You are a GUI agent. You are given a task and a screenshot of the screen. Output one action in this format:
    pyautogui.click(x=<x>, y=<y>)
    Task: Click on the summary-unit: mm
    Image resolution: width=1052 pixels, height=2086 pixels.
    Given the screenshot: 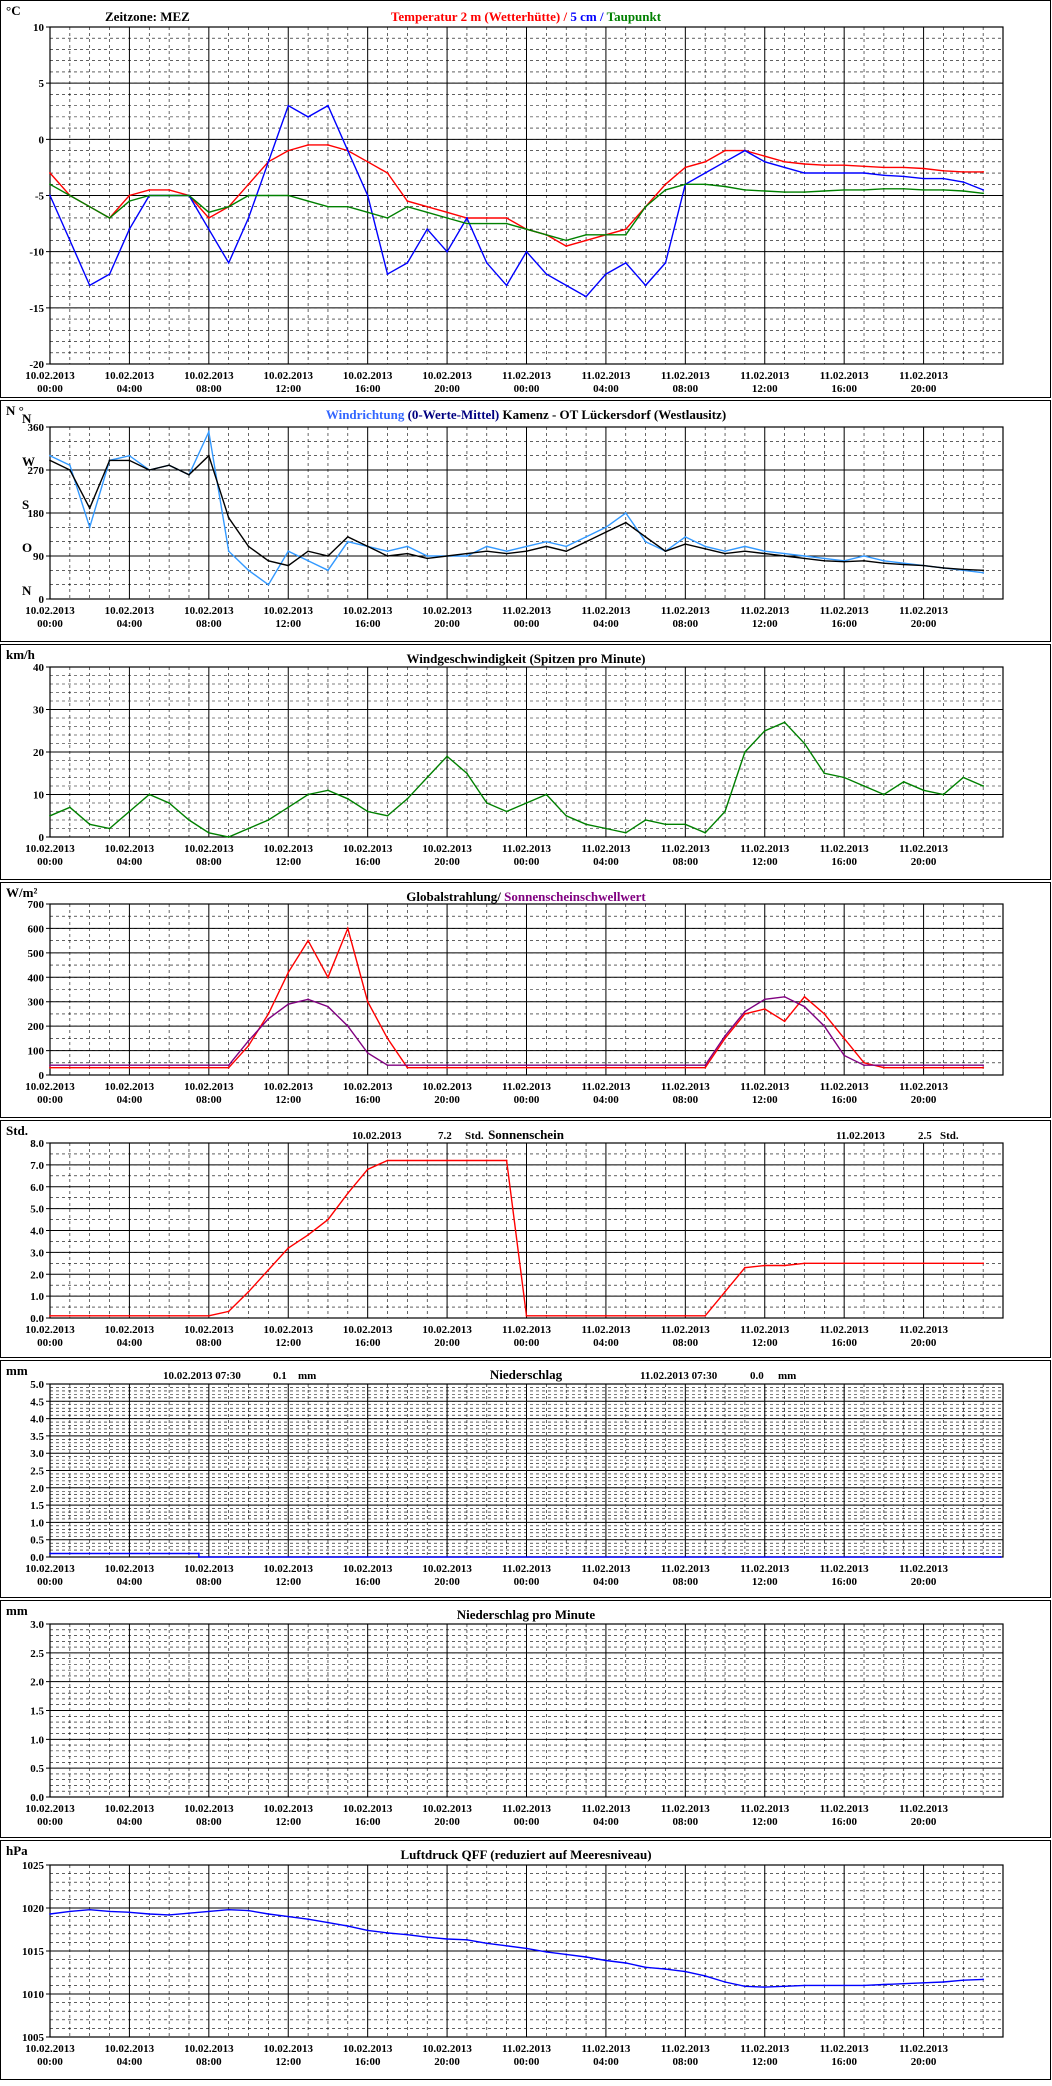 What is the action you would take?
    pyautogui.click(x=307, y=1376)
    